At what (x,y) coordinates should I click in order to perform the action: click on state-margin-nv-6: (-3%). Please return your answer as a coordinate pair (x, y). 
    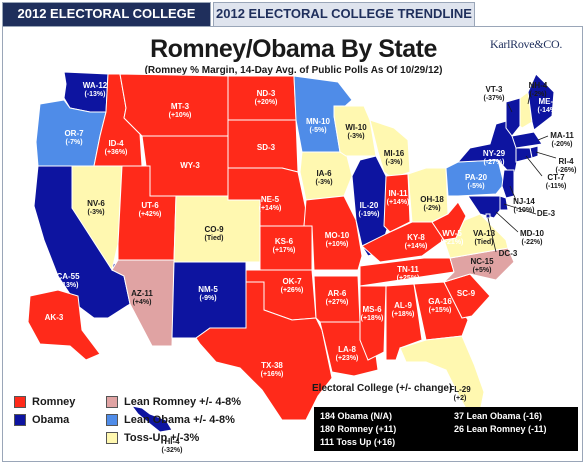
    Looking at the image, I should click on (95, 212).